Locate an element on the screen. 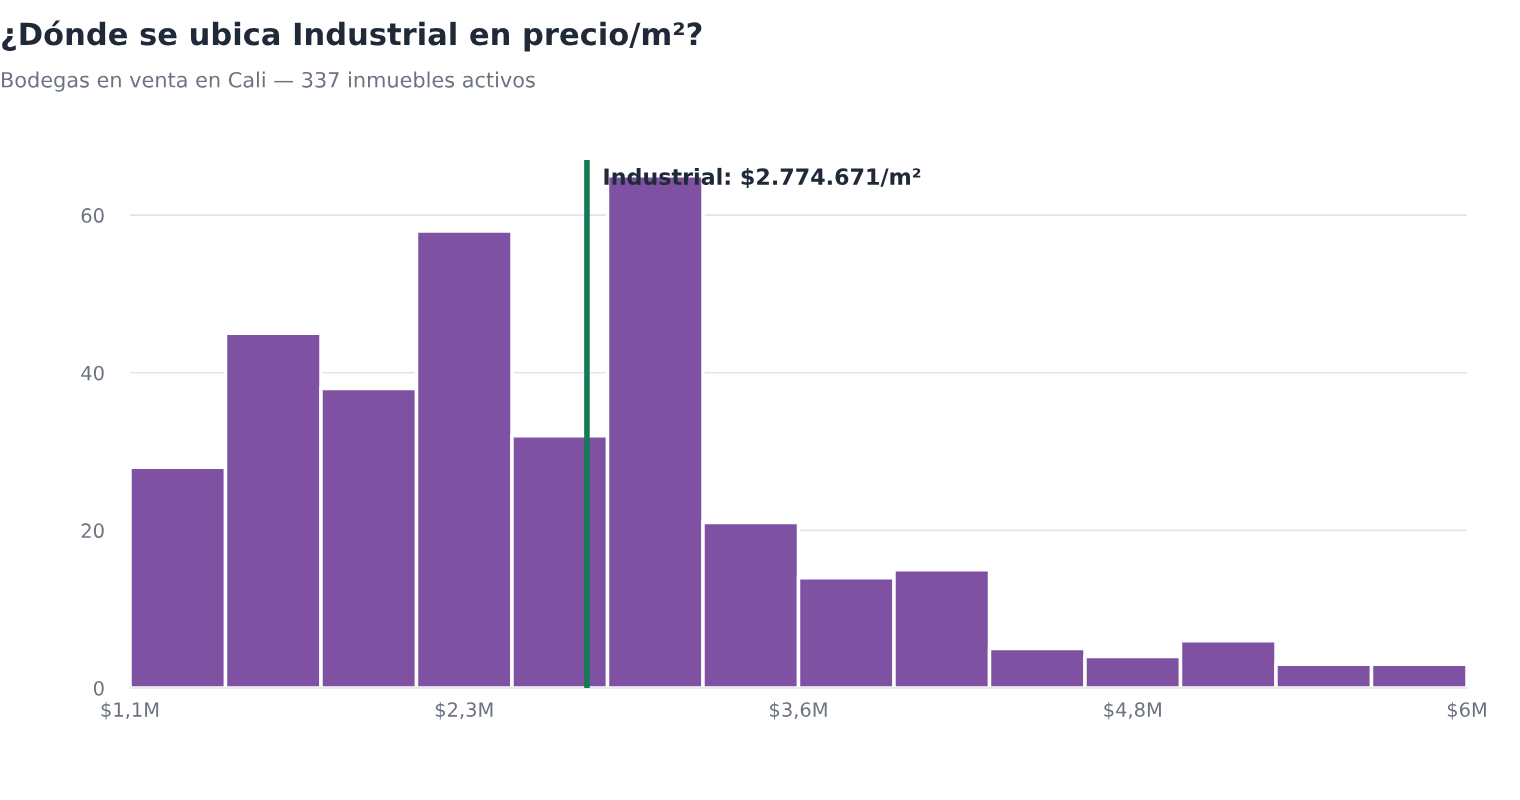  y-tick-label: 0 is located at coordinates (98, 688).